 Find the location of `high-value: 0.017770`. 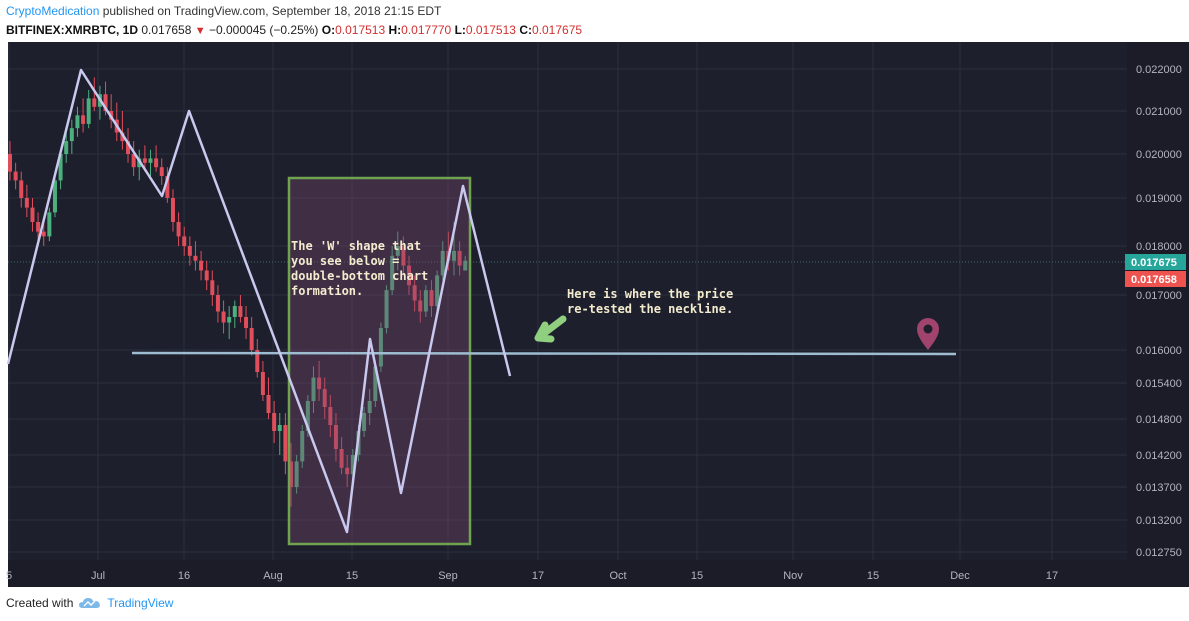

high-value: 0.017770 is located at coordinates (426, 30).